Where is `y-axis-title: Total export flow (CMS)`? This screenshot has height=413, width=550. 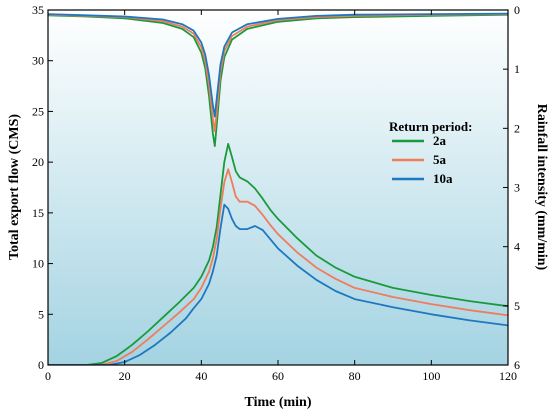
y-axis-title: Total export flow (CMS) is located at coordinates (14, 187).